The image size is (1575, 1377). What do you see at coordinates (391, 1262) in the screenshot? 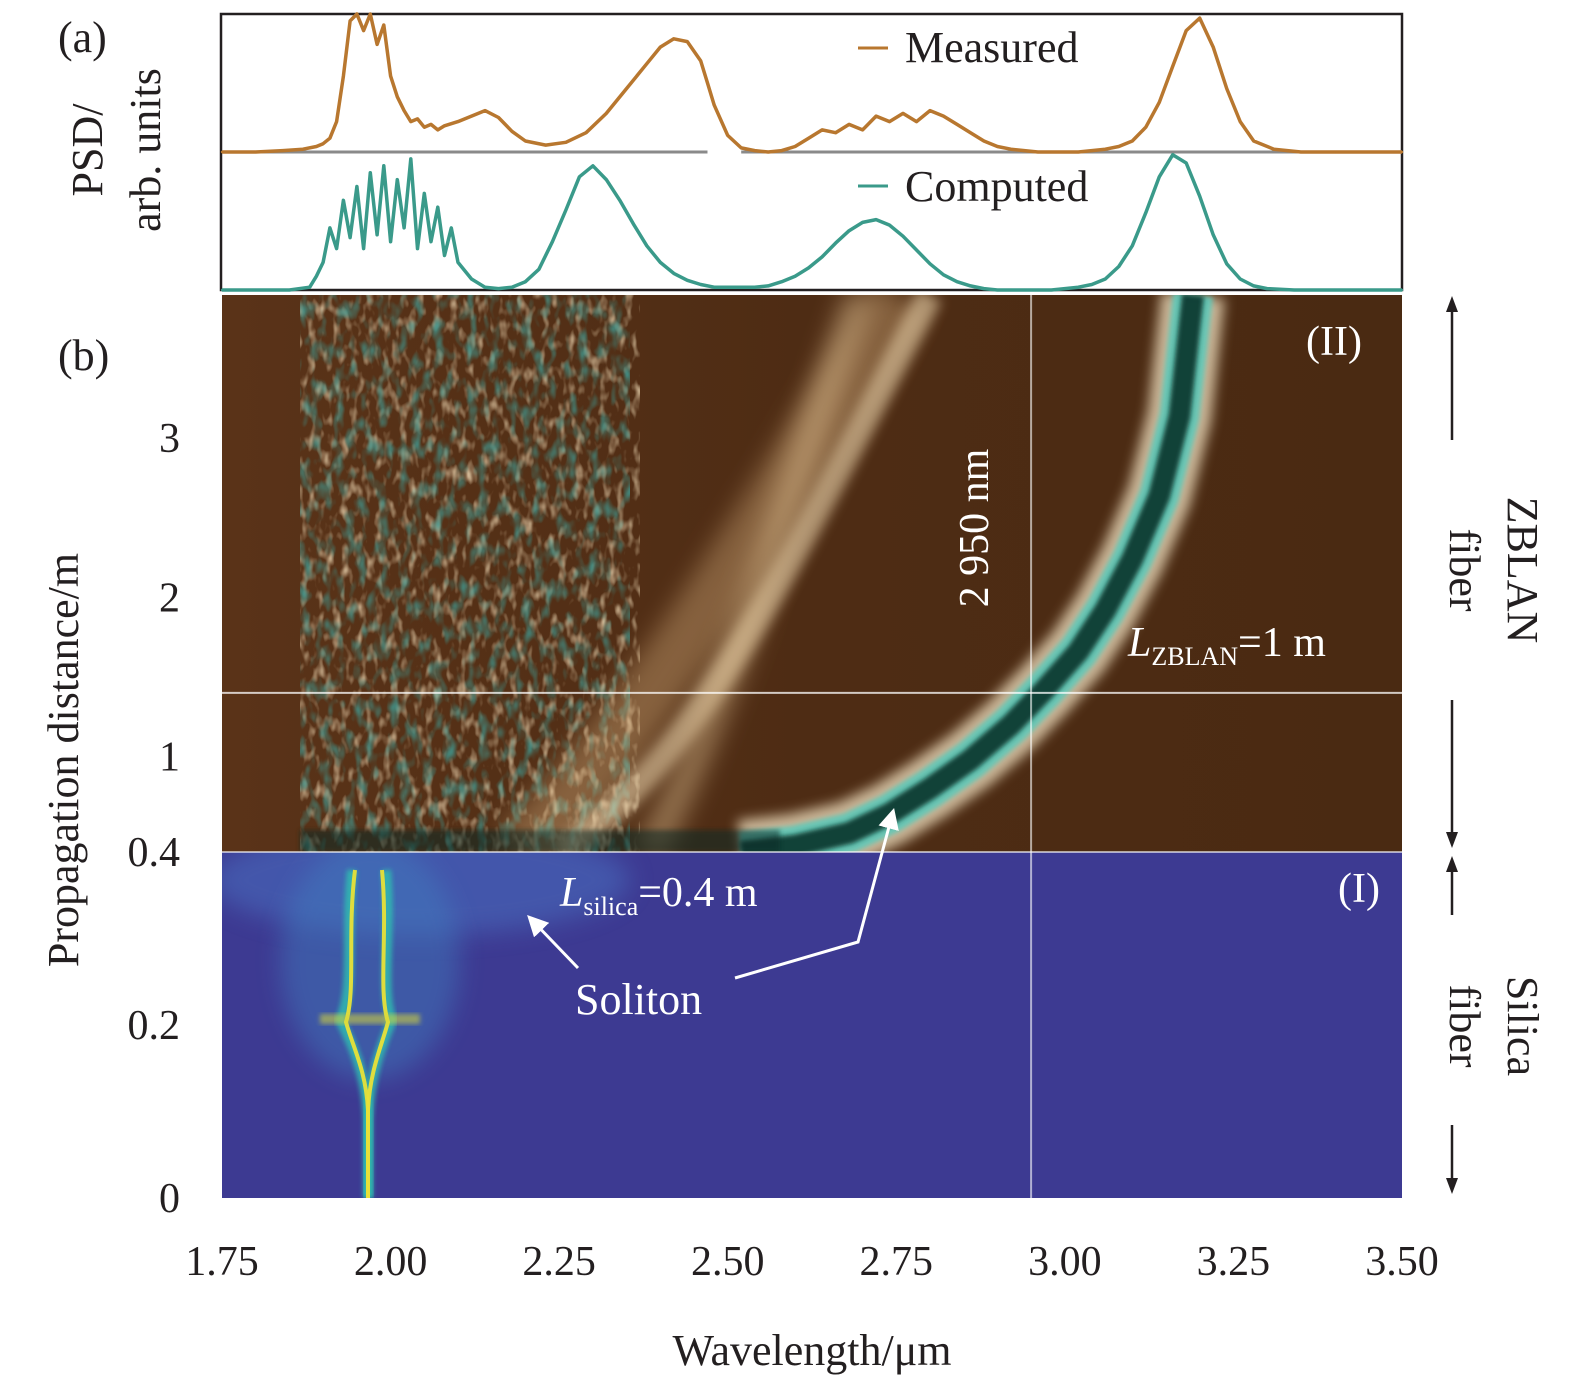
I see `x-tick-label: 2.00` at bounding box center [391, 1262].